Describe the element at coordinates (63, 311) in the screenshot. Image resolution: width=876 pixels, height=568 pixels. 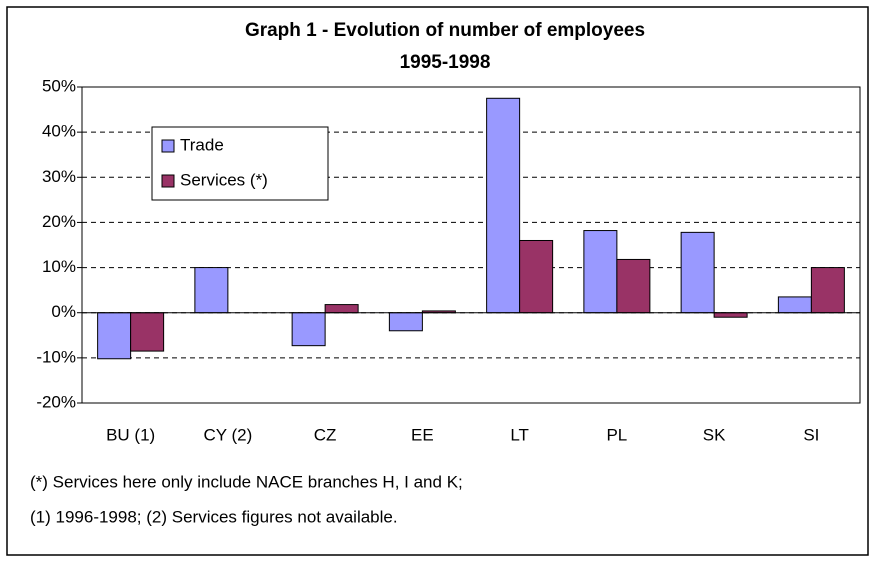
I see `y-tick-label: 0%` at that location.